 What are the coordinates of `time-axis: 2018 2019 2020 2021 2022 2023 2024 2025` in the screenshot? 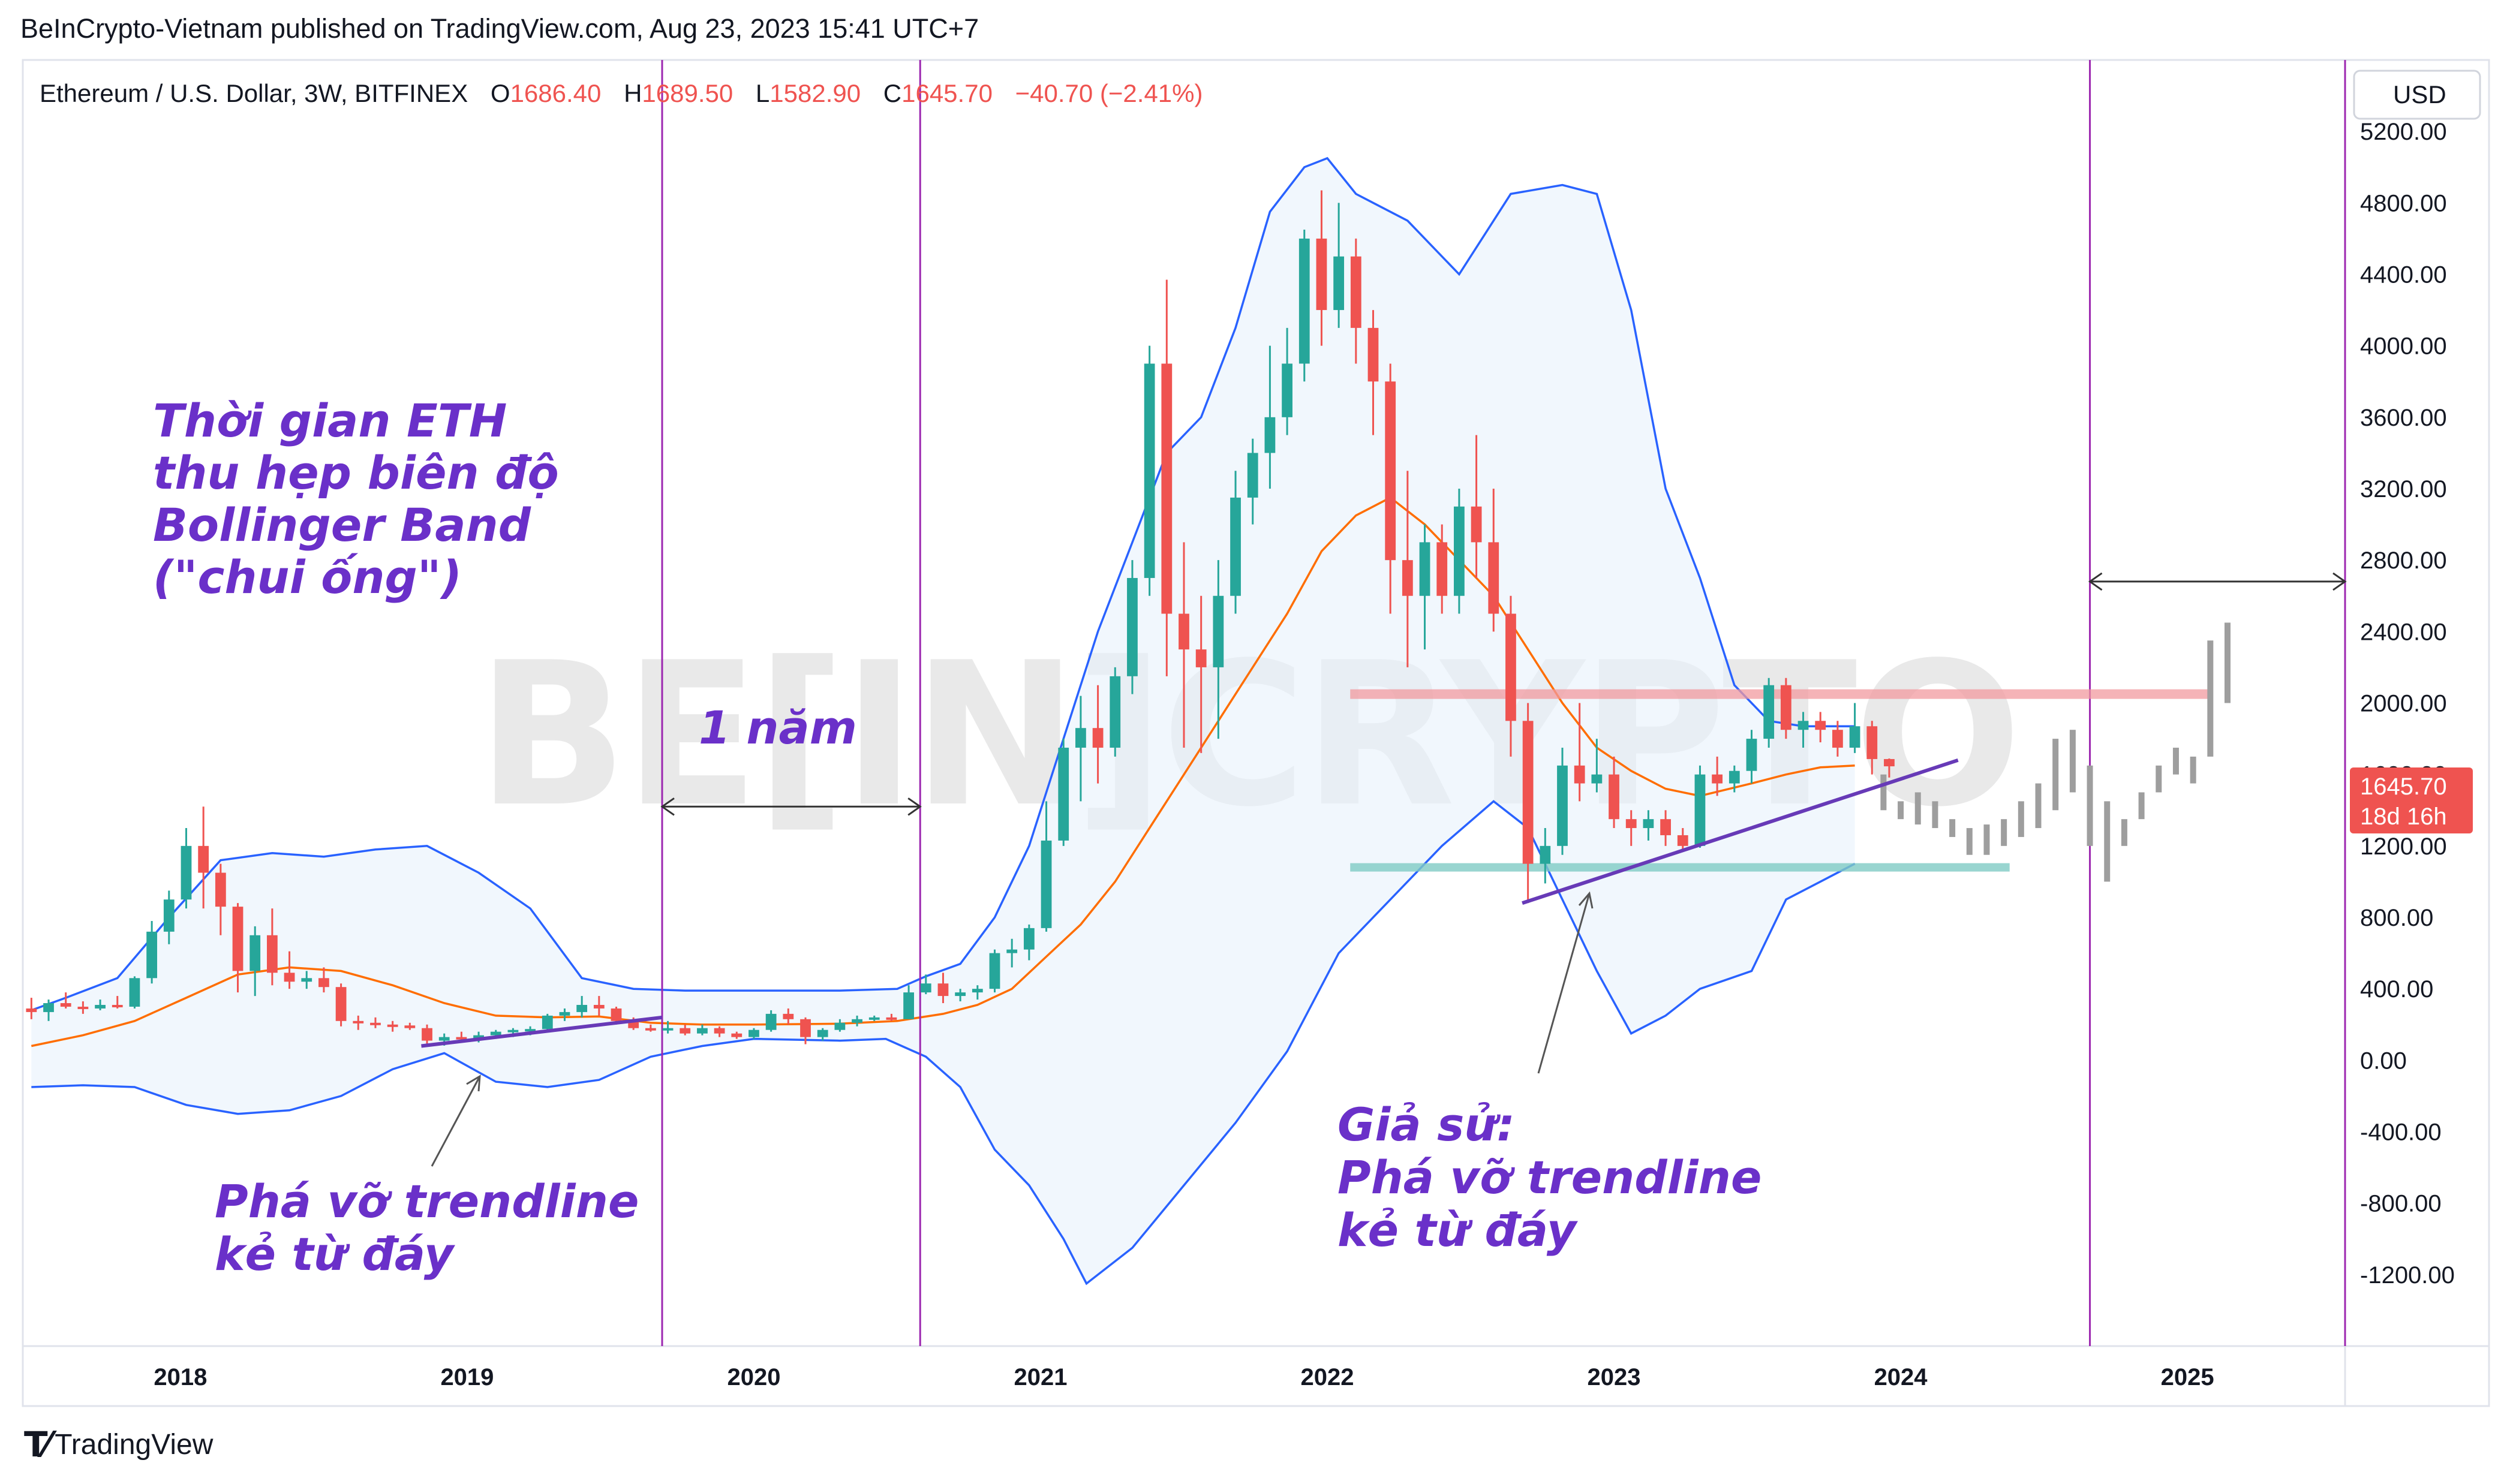 It's located at (1184, 1377).